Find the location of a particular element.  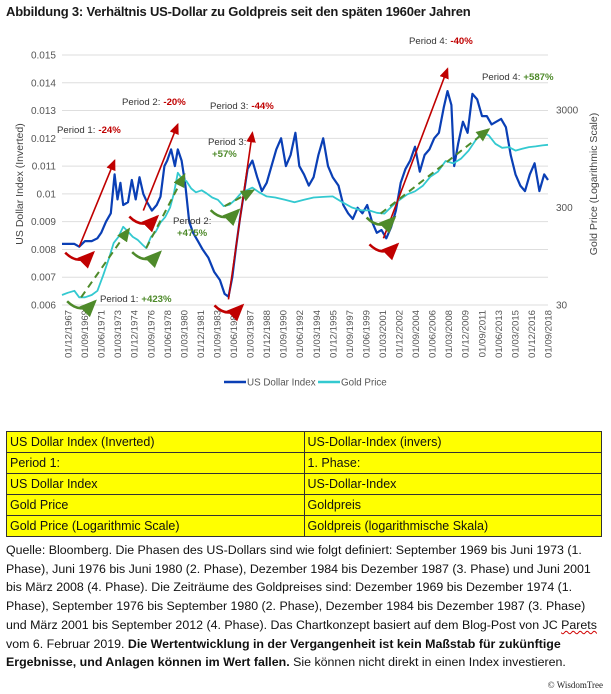

x-tick-label: 01/12/1988 is located at coordinates (267, 334).